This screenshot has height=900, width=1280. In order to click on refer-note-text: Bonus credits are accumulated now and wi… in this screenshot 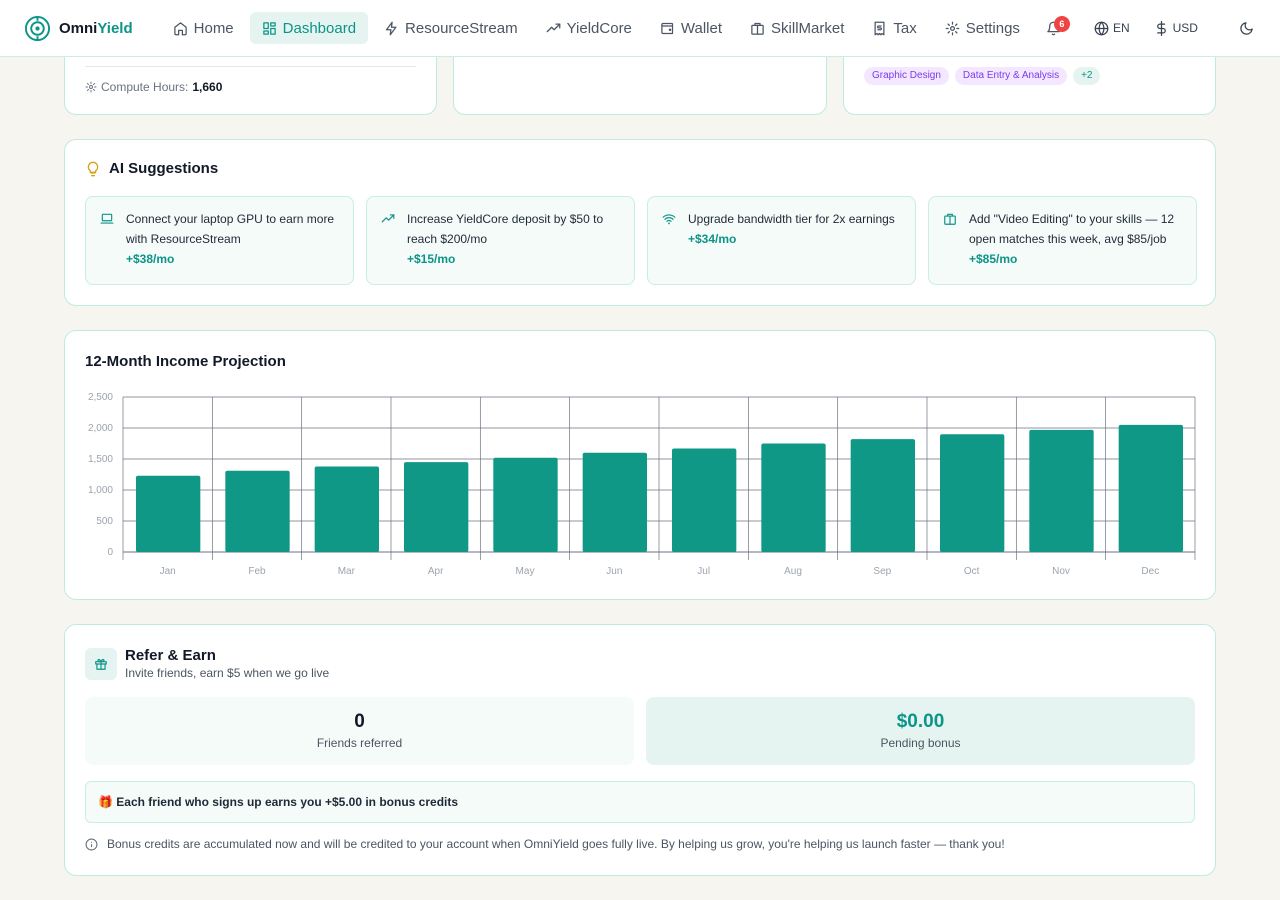, I will do `click(556, 844)`.